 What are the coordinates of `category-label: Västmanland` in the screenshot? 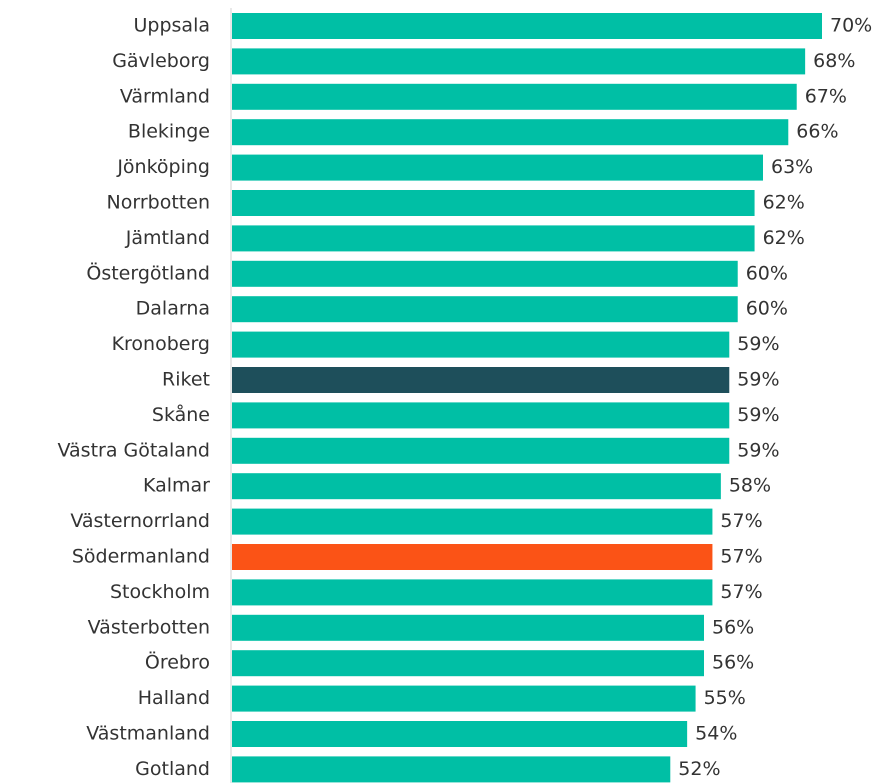 It's located at (148, 734).